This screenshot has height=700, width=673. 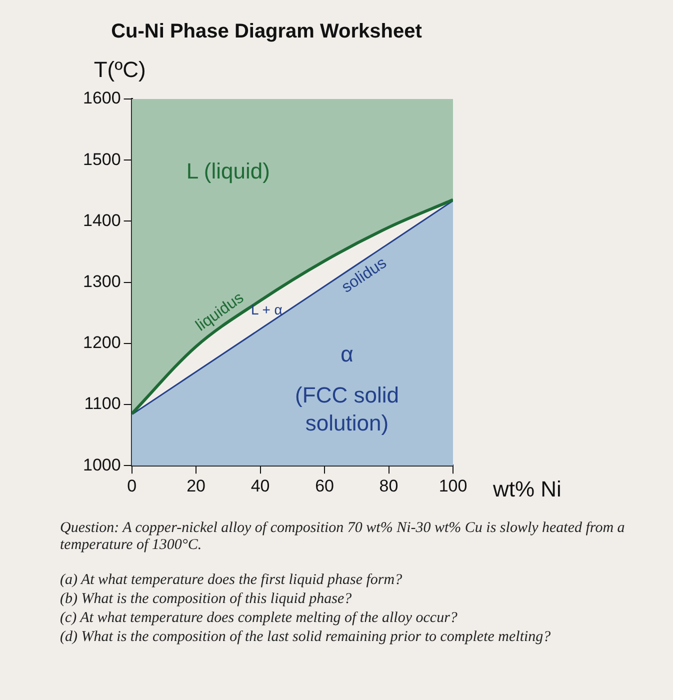 What do you see at coordinates (259, 618) in the screenshot?
I see `text: (c) At what temperature does complete melting of the alloy occur?` at bounding box center [259, 618].